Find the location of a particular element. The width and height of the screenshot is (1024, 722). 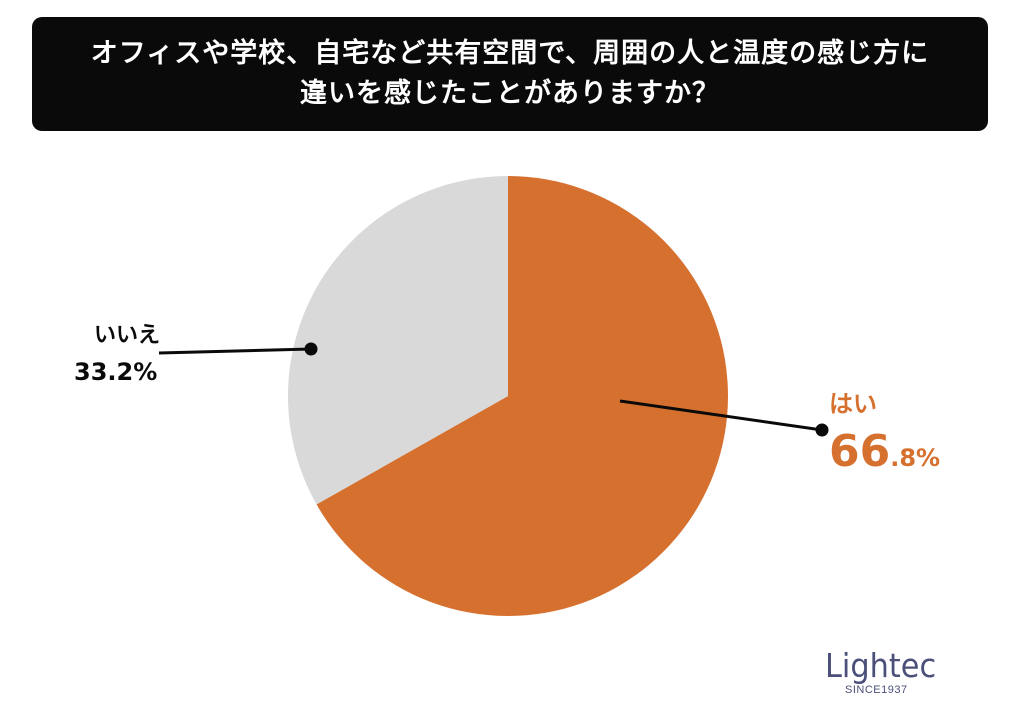

yes-value-int: 66 is located at coordinates (859, 451).